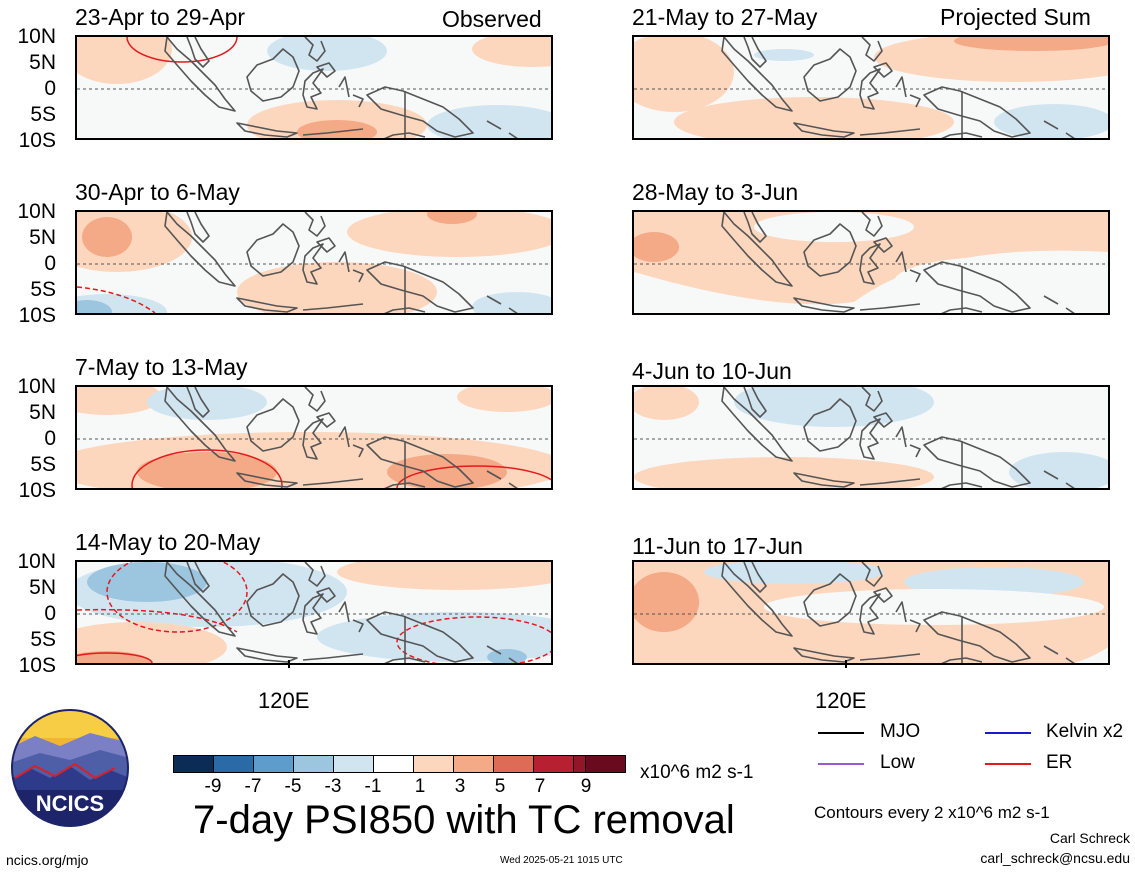 The width and height of the screenshot is (1135, 873). What do you see at coordinates (725, 17) in the screenshot?
I see `panel-title-right-1: 21-May to 27-May` at bounding box center [725, 17].